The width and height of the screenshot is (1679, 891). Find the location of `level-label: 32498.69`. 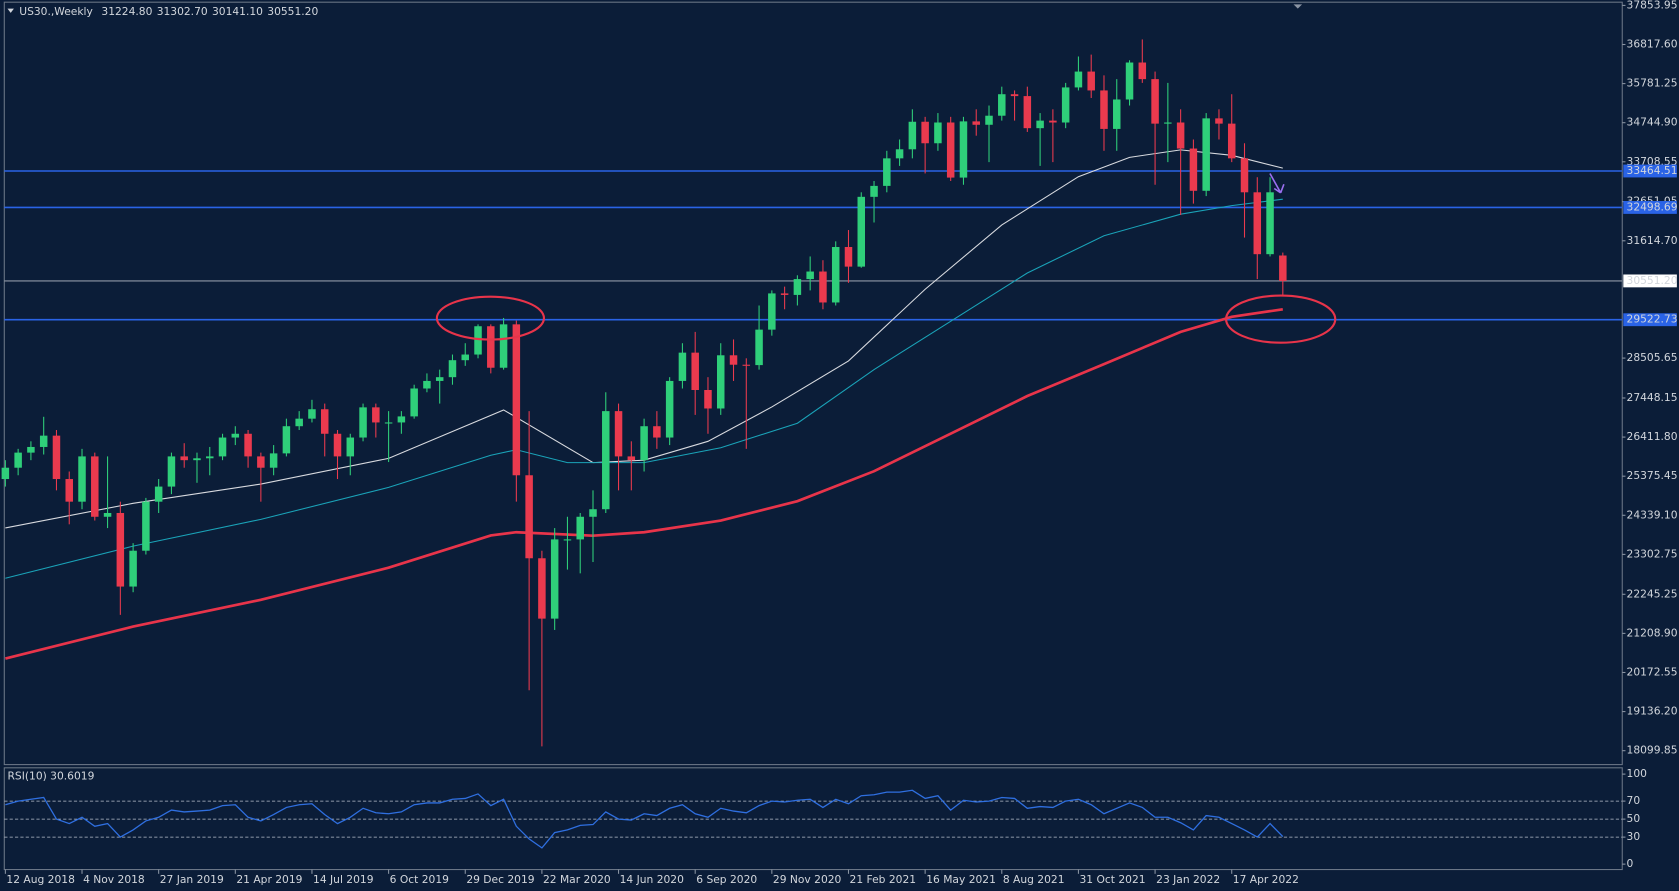

level-label: 32498.69 is located at coordinates (1652, 206).